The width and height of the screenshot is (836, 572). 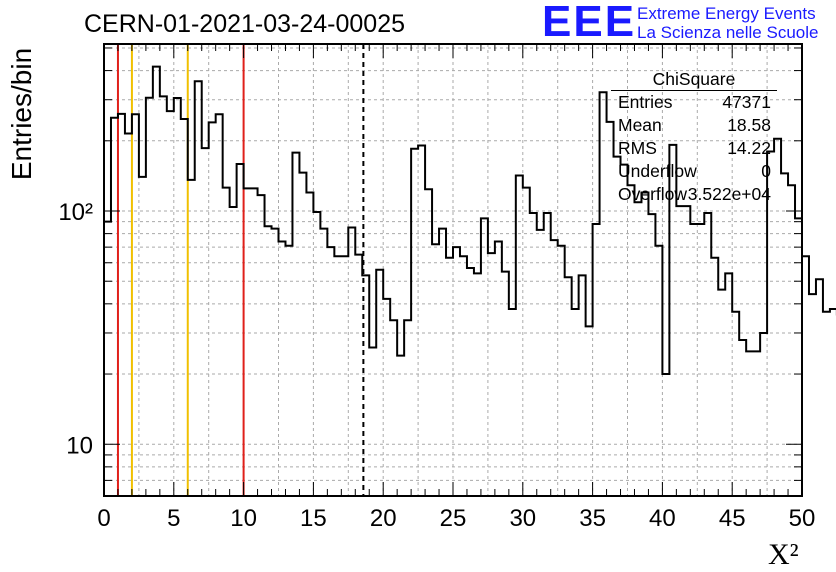 What do you see at coordinates (783, 554) in the screenshot?
I see `x-axis-label: X²` at bounding box center [783, 554].